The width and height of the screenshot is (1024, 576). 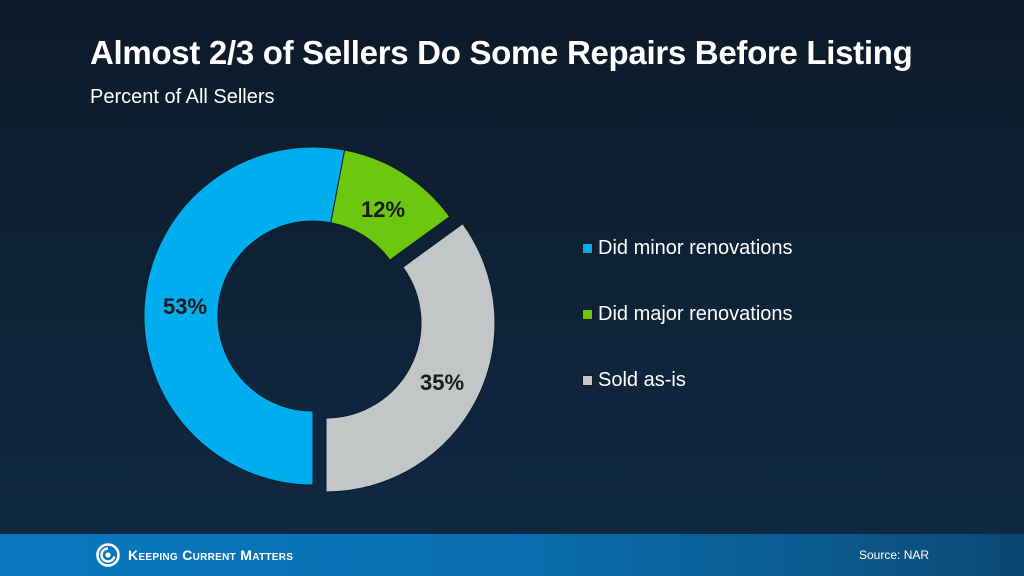 What do you see at coordinates (244, 316) in the screenshot?
I see `slice-minor-renovations` at bounding box center [244, 316].